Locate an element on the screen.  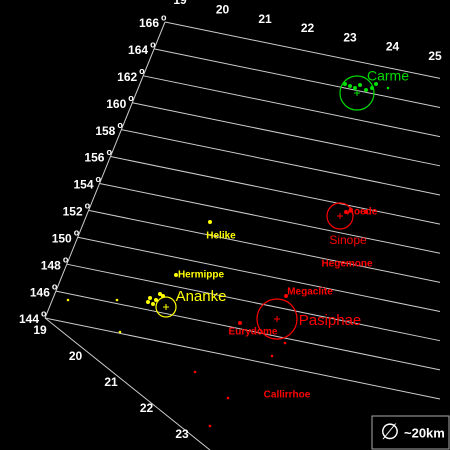
axis-label: 24 is located at coordinates (393, 47).